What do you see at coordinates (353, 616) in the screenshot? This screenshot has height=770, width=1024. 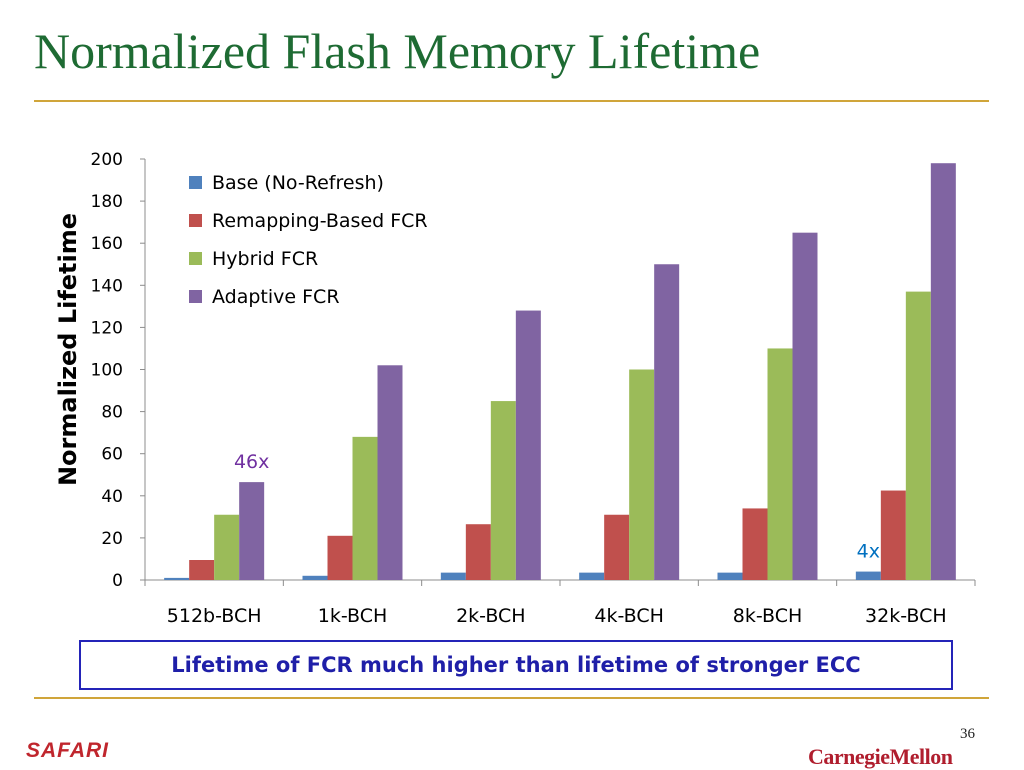 I see `x-tick-label: 1k-BCH` at bounding box center [353, 616].